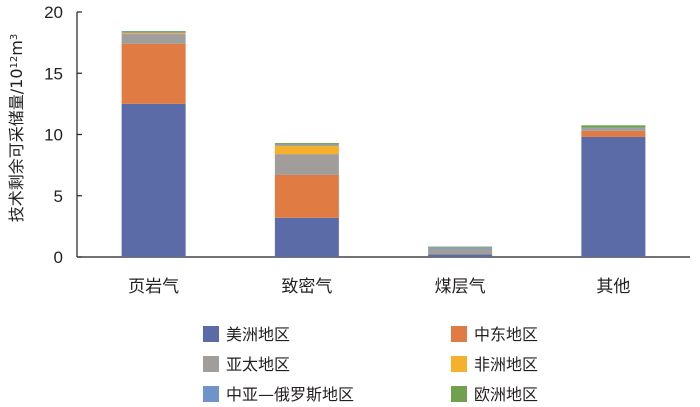  I want to click on y-tick-labels: 0 5 10 15 20, so click(53, 135).